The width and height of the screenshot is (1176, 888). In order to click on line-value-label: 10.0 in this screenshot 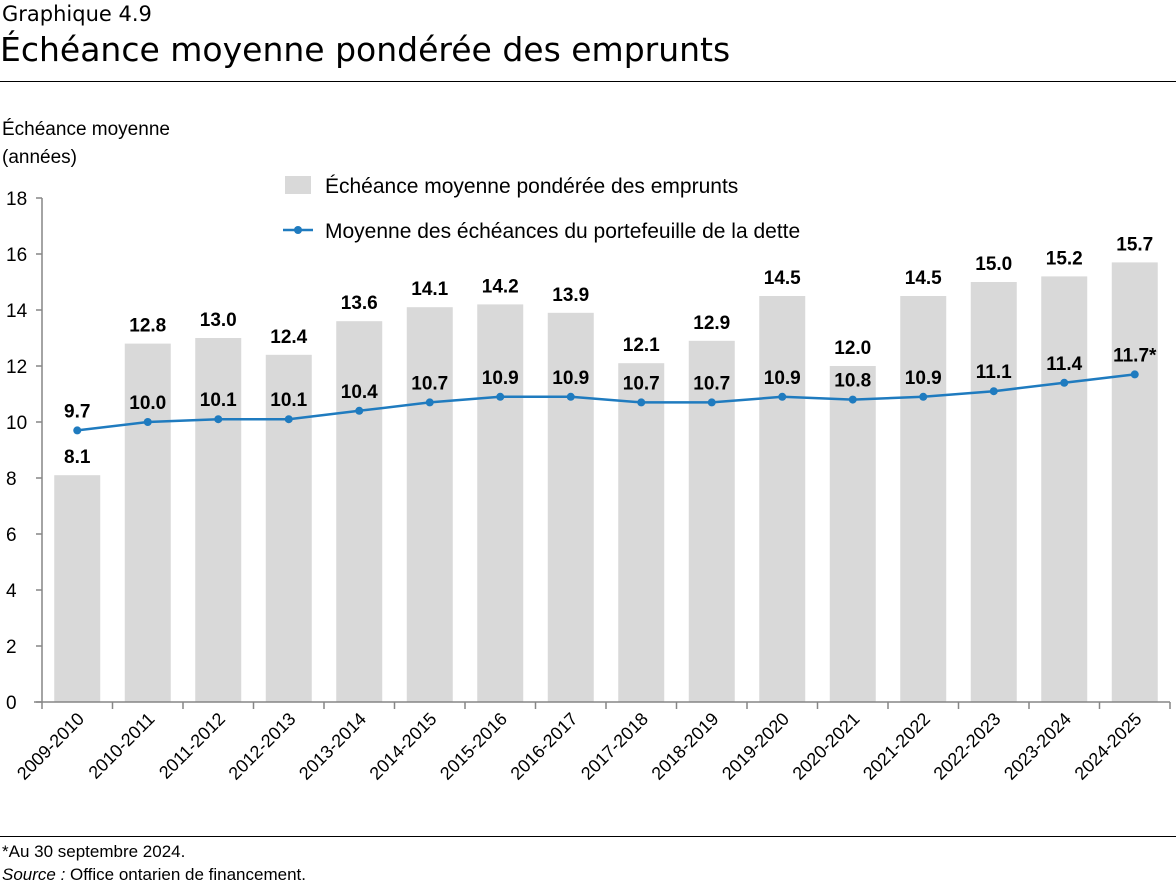, I will do `click(147, 403)`.